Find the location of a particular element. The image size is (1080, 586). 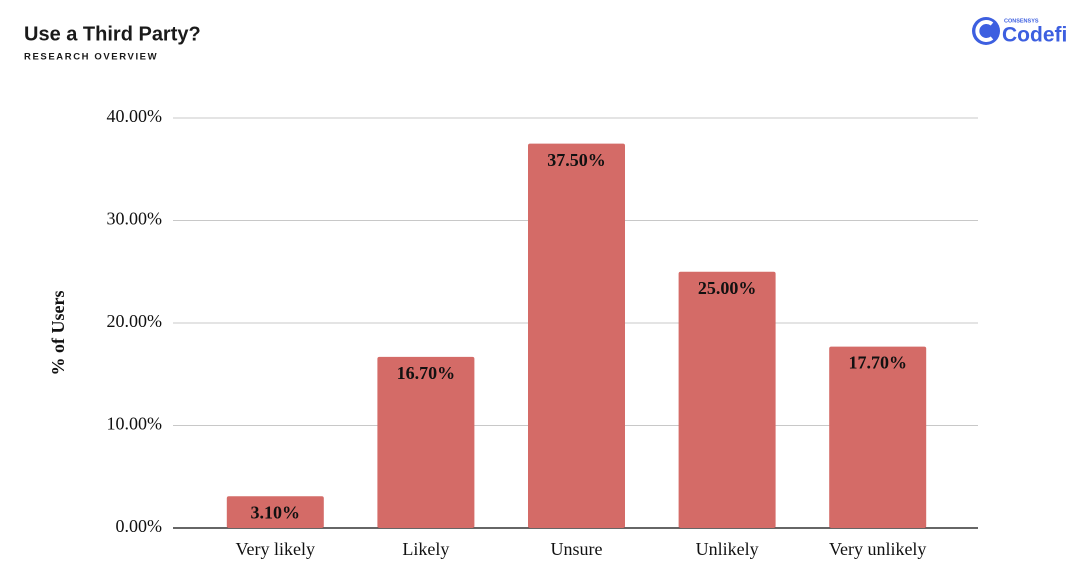

x-tick-label: Unlikely is located at coordinates (727, 549).